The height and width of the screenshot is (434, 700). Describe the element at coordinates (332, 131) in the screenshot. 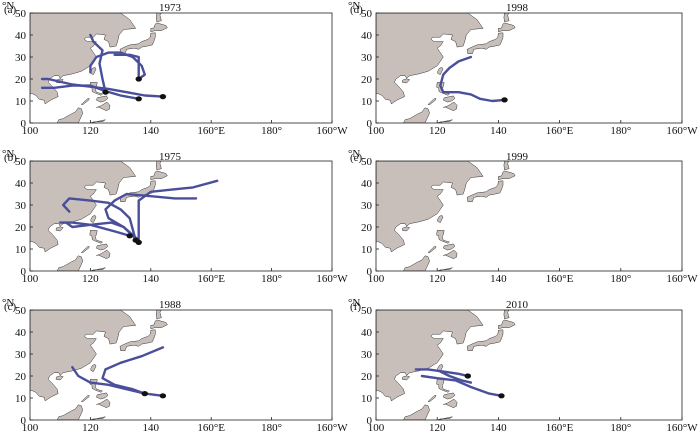

I see `panel-a-lon-tick-label-5: 160°W` at that location.